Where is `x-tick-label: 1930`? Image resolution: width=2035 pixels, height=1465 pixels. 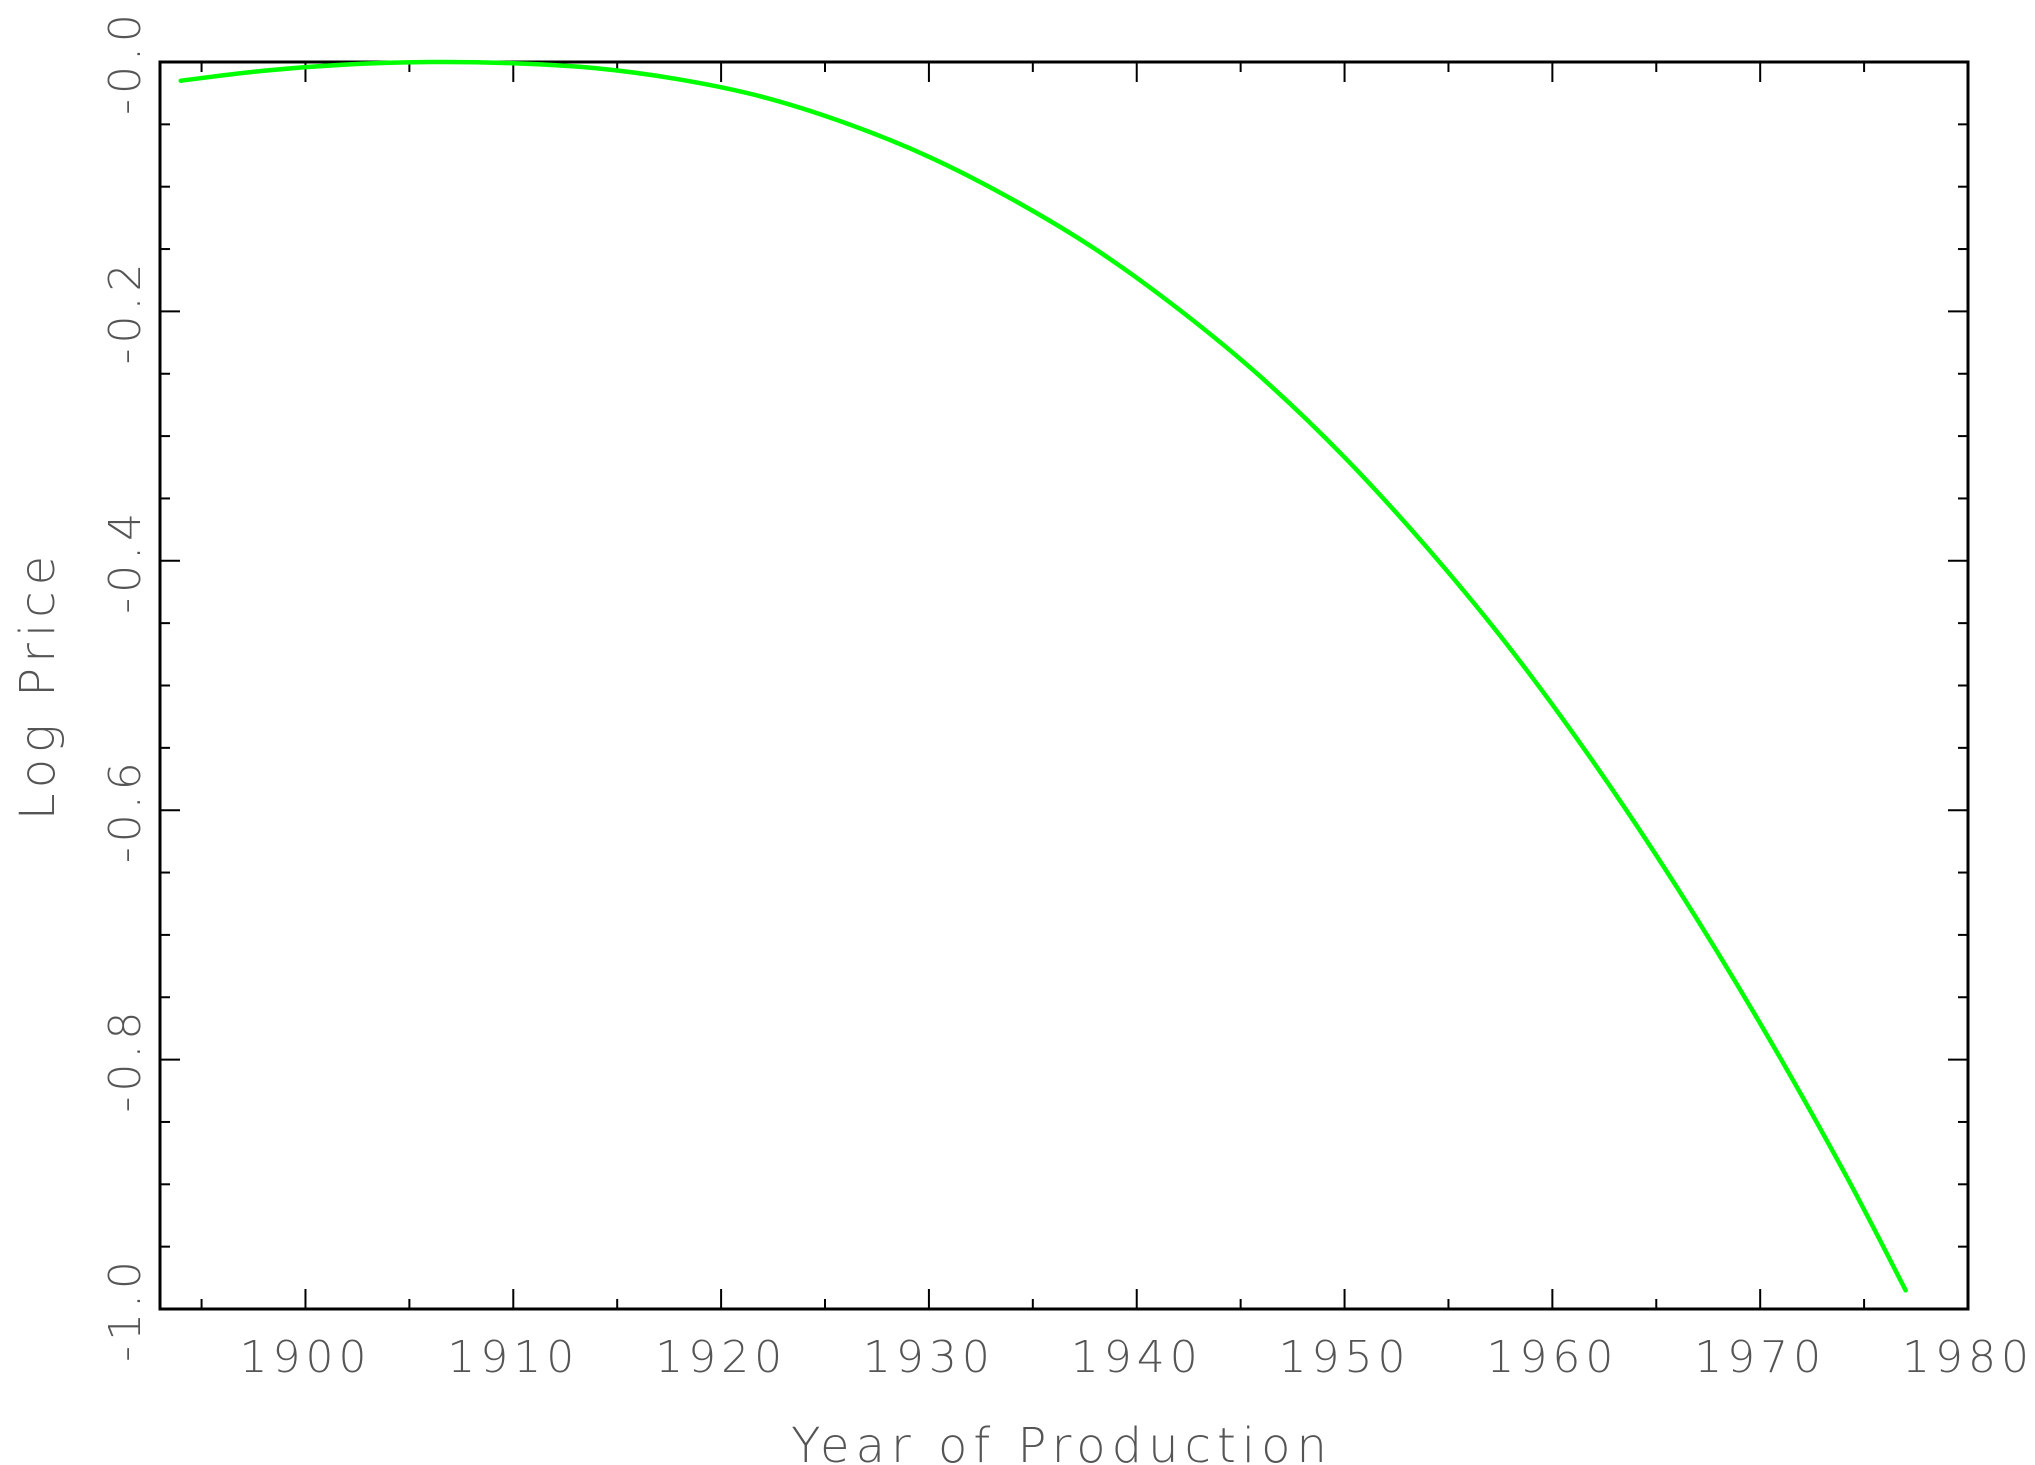
x-tick-label: 1930 is located at coordinates (929, 1357).